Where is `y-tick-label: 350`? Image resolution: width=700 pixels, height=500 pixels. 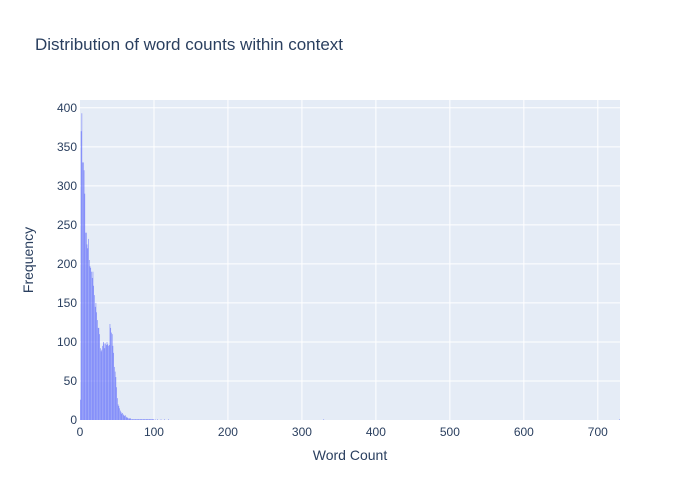 y-tick-label: 350 is located at coordinates (67, 147).